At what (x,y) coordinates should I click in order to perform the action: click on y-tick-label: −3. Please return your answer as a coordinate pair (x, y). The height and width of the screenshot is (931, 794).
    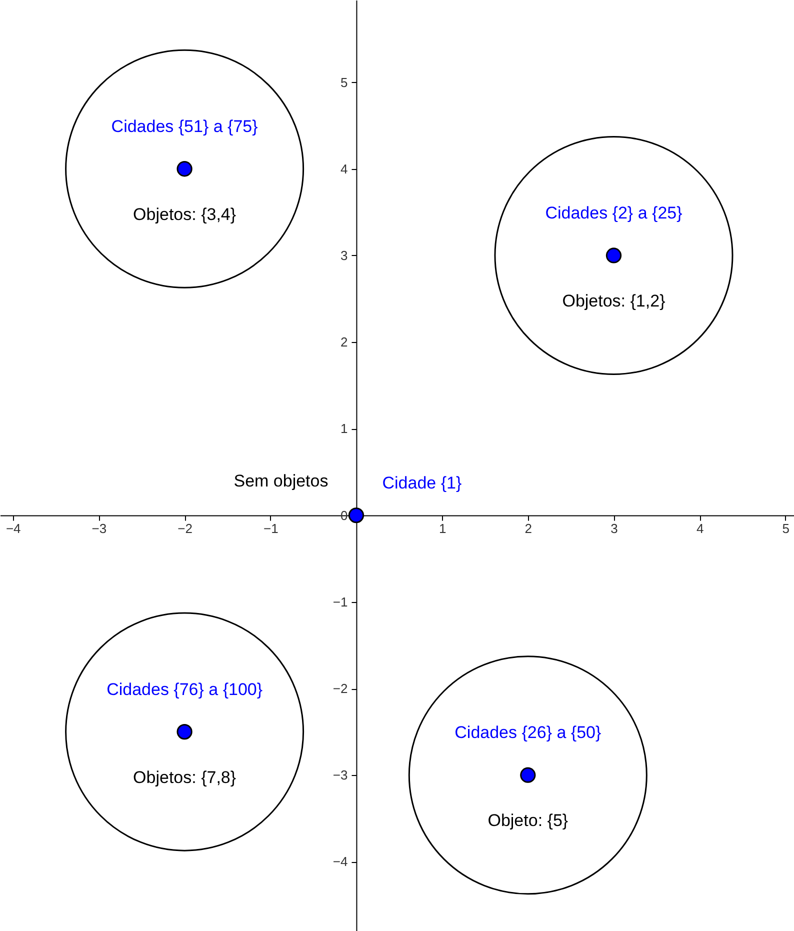
    Looking at the image, I should click on (340, 775).